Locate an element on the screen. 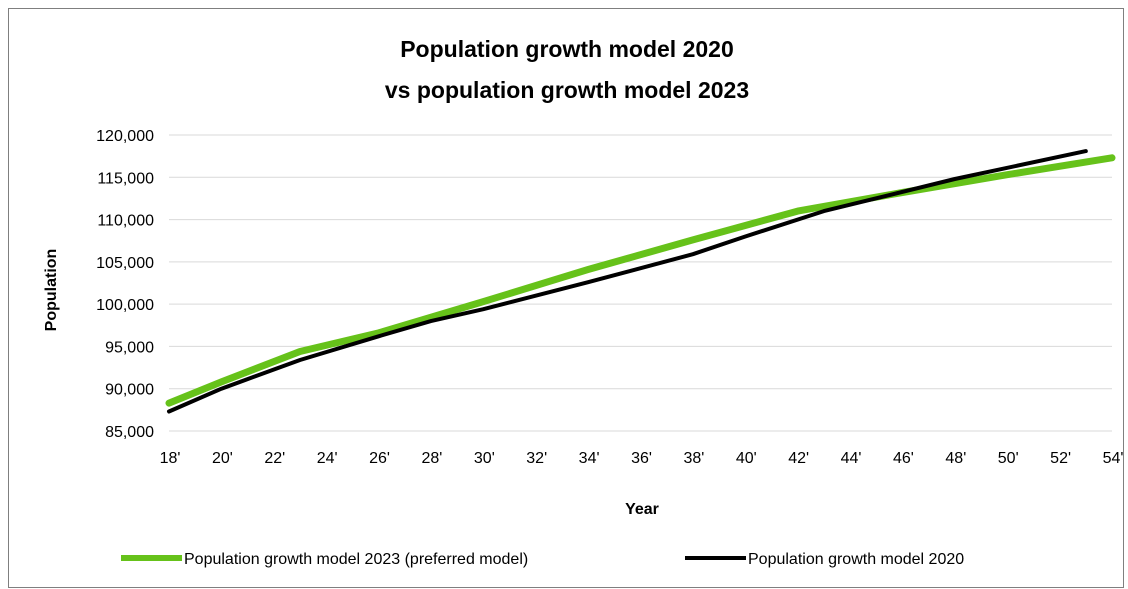  y-tick-label: 90,000 is located at coordinates (129, 390).